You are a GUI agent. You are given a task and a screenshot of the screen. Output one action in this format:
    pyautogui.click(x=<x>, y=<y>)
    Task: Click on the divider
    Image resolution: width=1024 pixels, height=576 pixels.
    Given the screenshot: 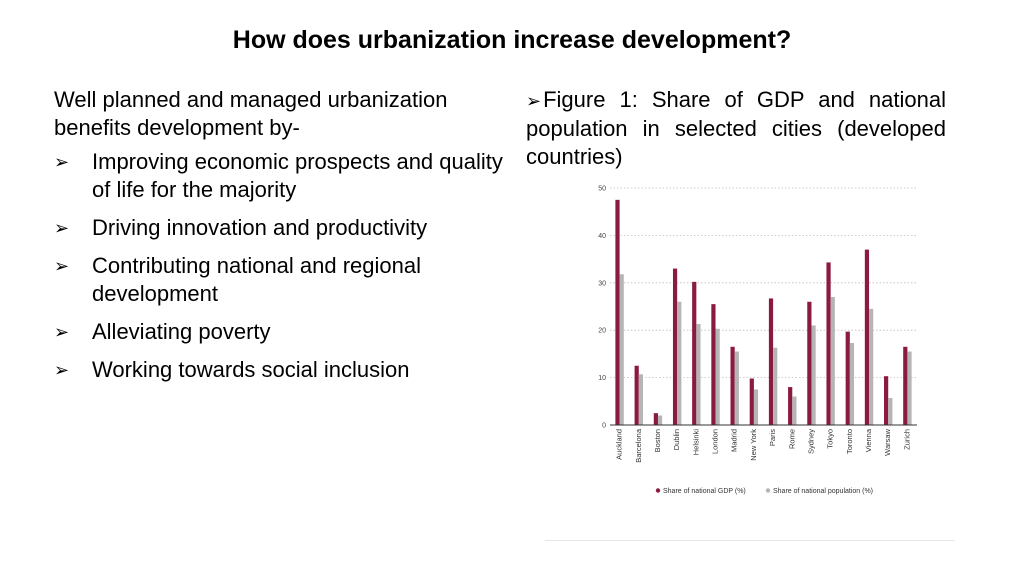 What is the action you would take?
    pyautogui.click(x=750, y=540)
    